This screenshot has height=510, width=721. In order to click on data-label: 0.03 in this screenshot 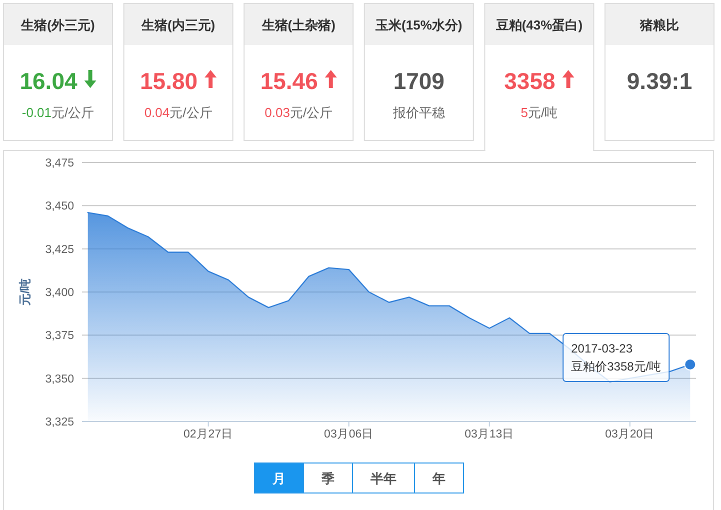, I will do `click(277, 112)`.